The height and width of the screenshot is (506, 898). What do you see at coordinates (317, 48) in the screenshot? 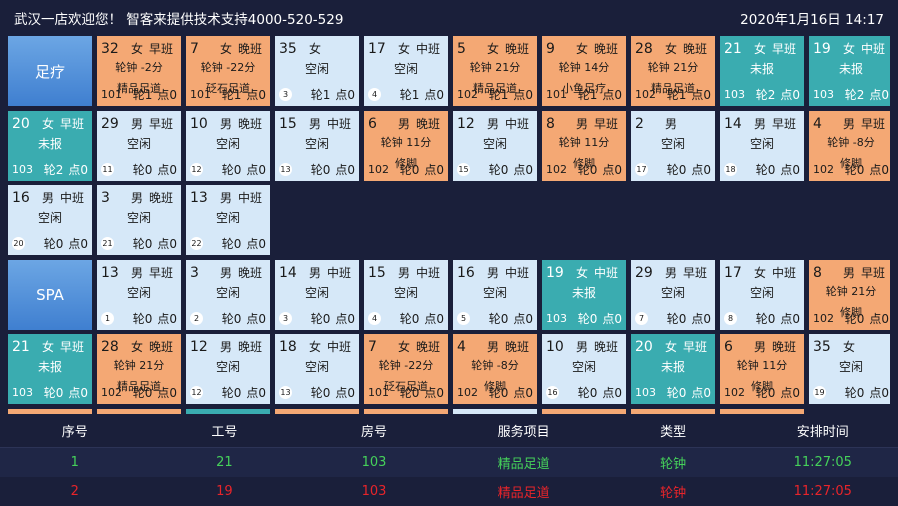
I see `card-header: 35 女` at bounding box center [317, 48].